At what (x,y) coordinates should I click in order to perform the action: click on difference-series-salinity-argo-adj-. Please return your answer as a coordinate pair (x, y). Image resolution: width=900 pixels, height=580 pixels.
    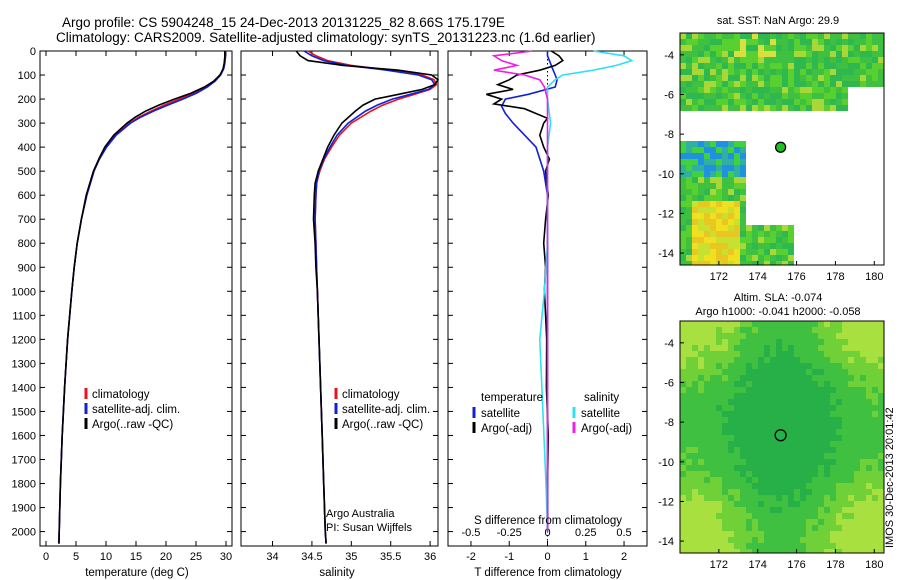
    Looking at the image, I should click on (520, 291).